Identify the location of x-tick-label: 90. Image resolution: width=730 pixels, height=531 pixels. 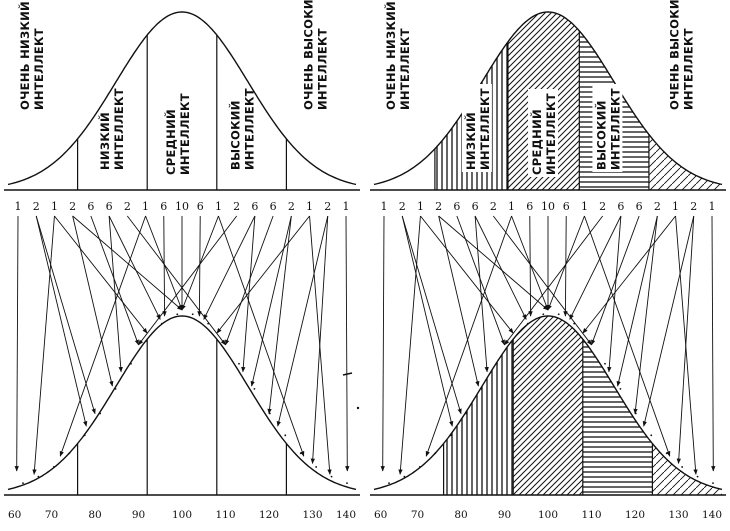
(504, 515).